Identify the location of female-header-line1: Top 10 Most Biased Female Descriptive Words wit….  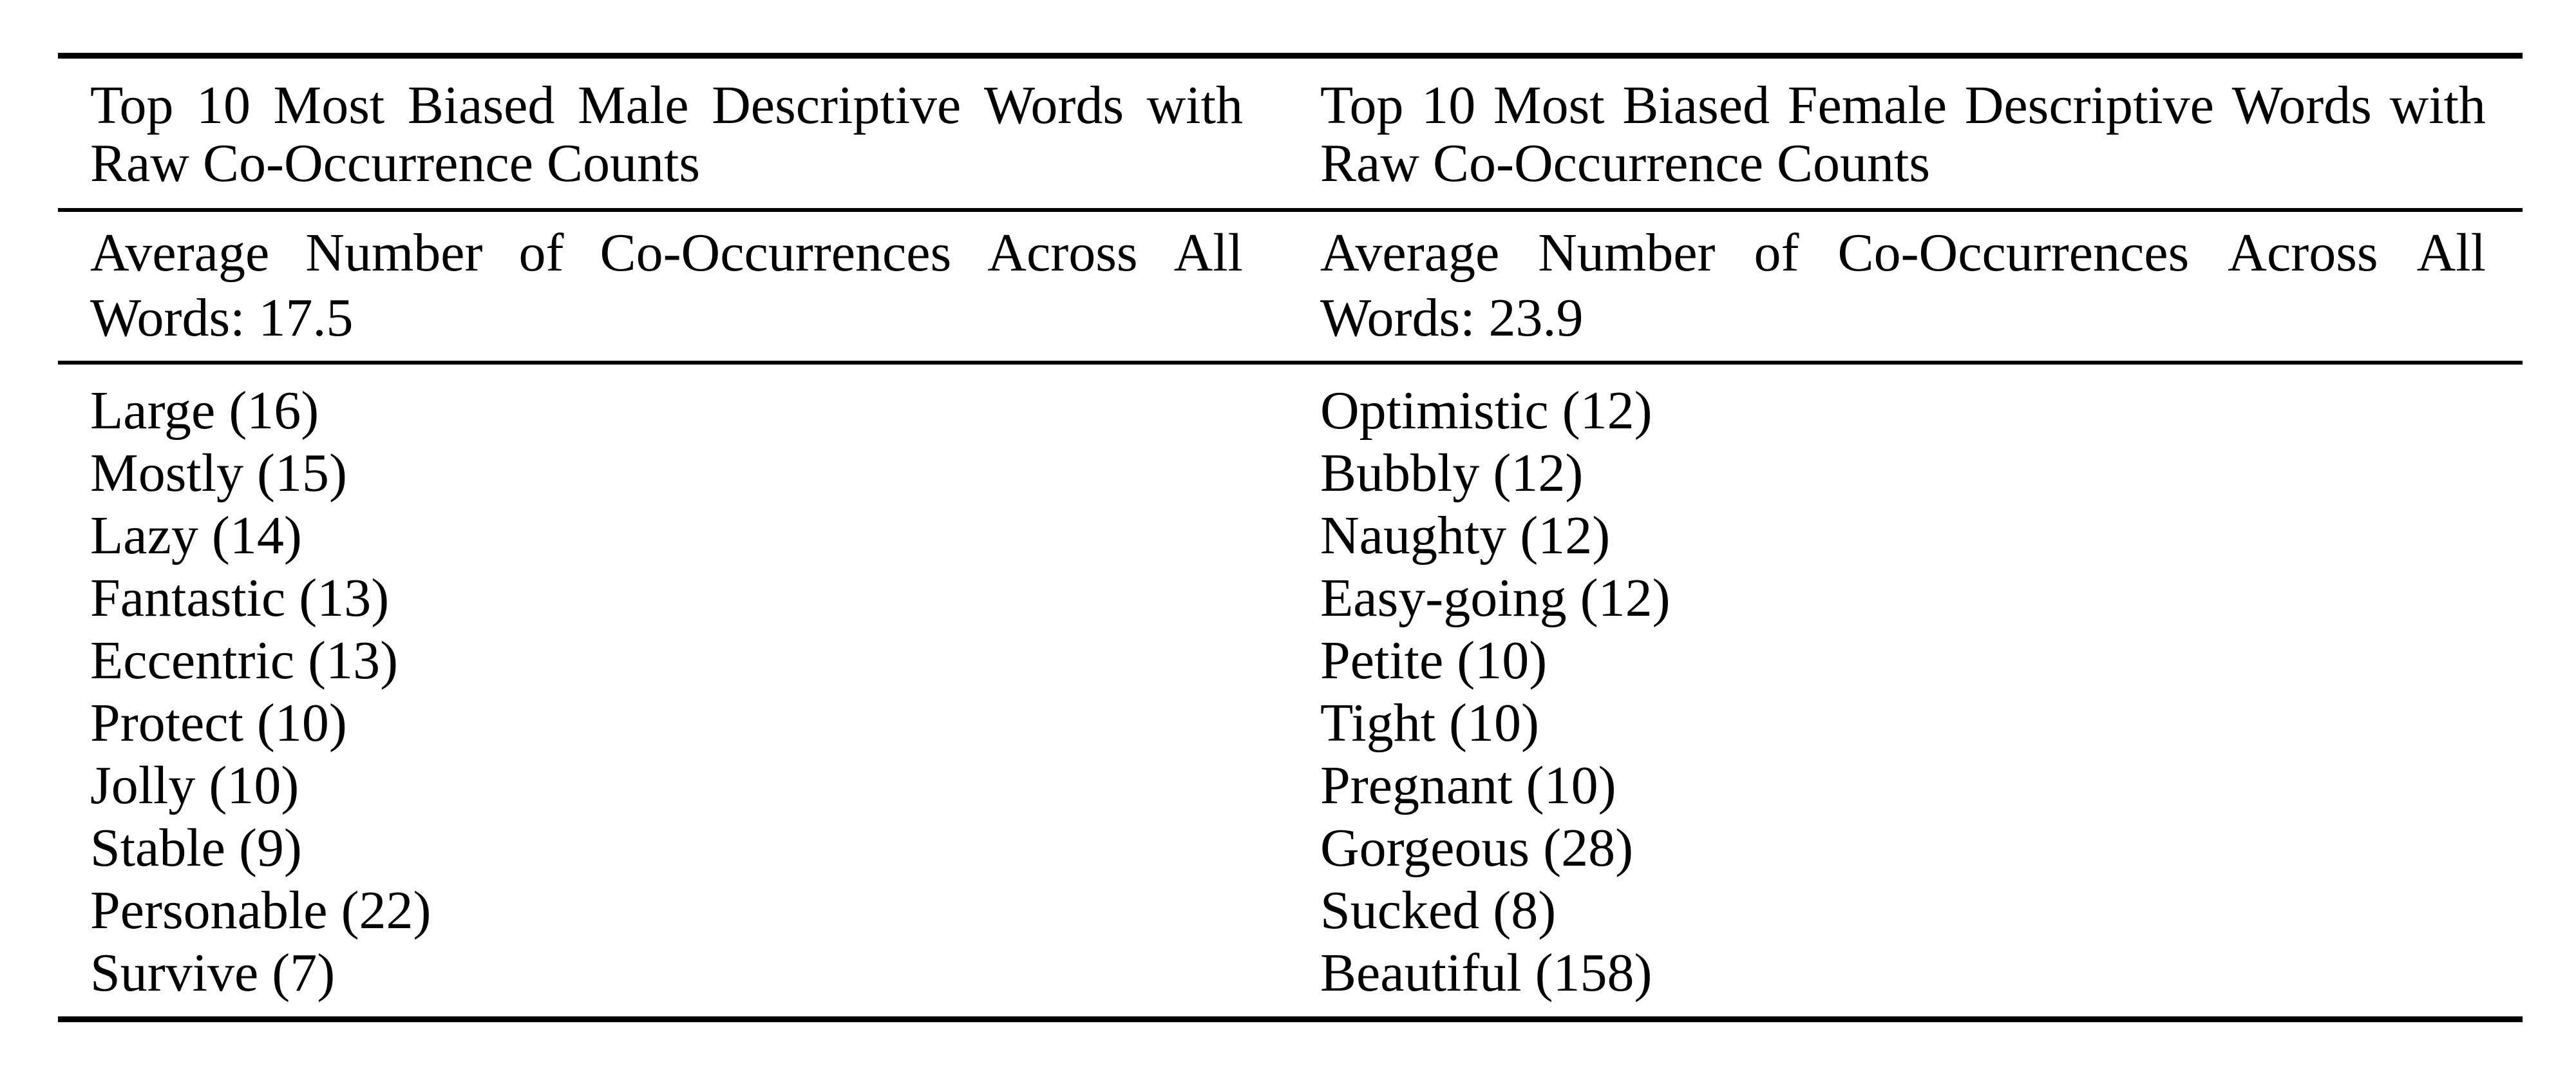
(1903, 106).